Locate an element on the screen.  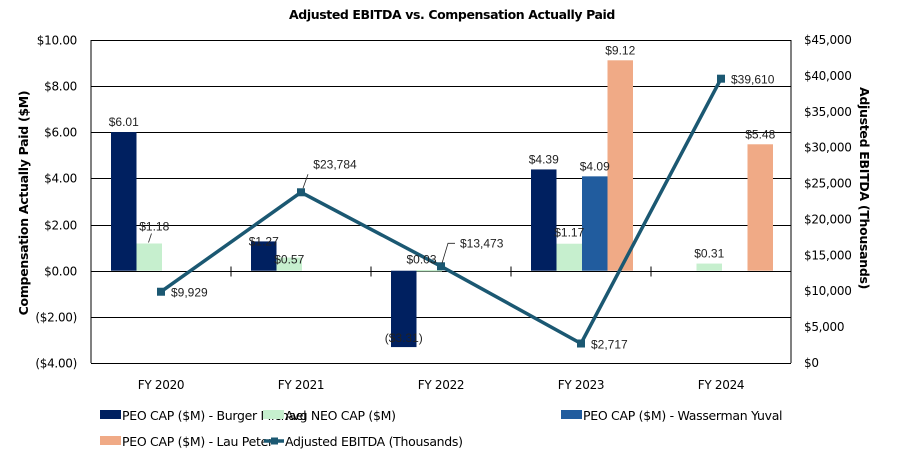
x-tick-label: FY 2023 is located at coordinates (581, 385).